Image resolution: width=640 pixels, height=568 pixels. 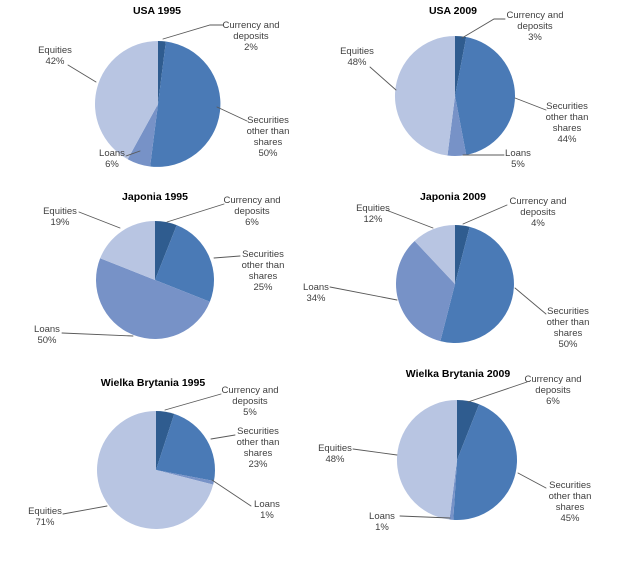 I want to click on slice-percent-loans: 6%, so click(x=112, y=164).